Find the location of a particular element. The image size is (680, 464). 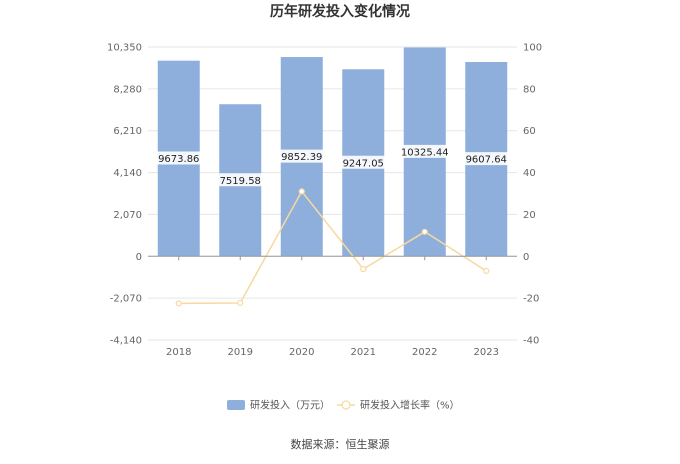

right-tick-label: 40 is located at coordinates (529, 173).